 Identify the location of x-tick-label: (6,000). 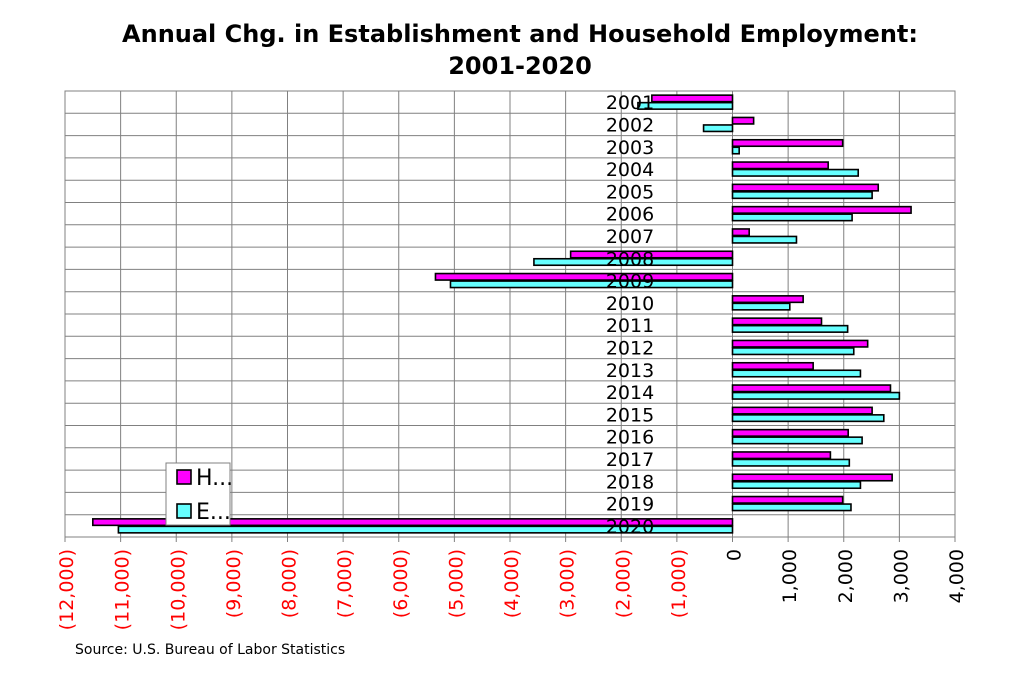
(401, 583).